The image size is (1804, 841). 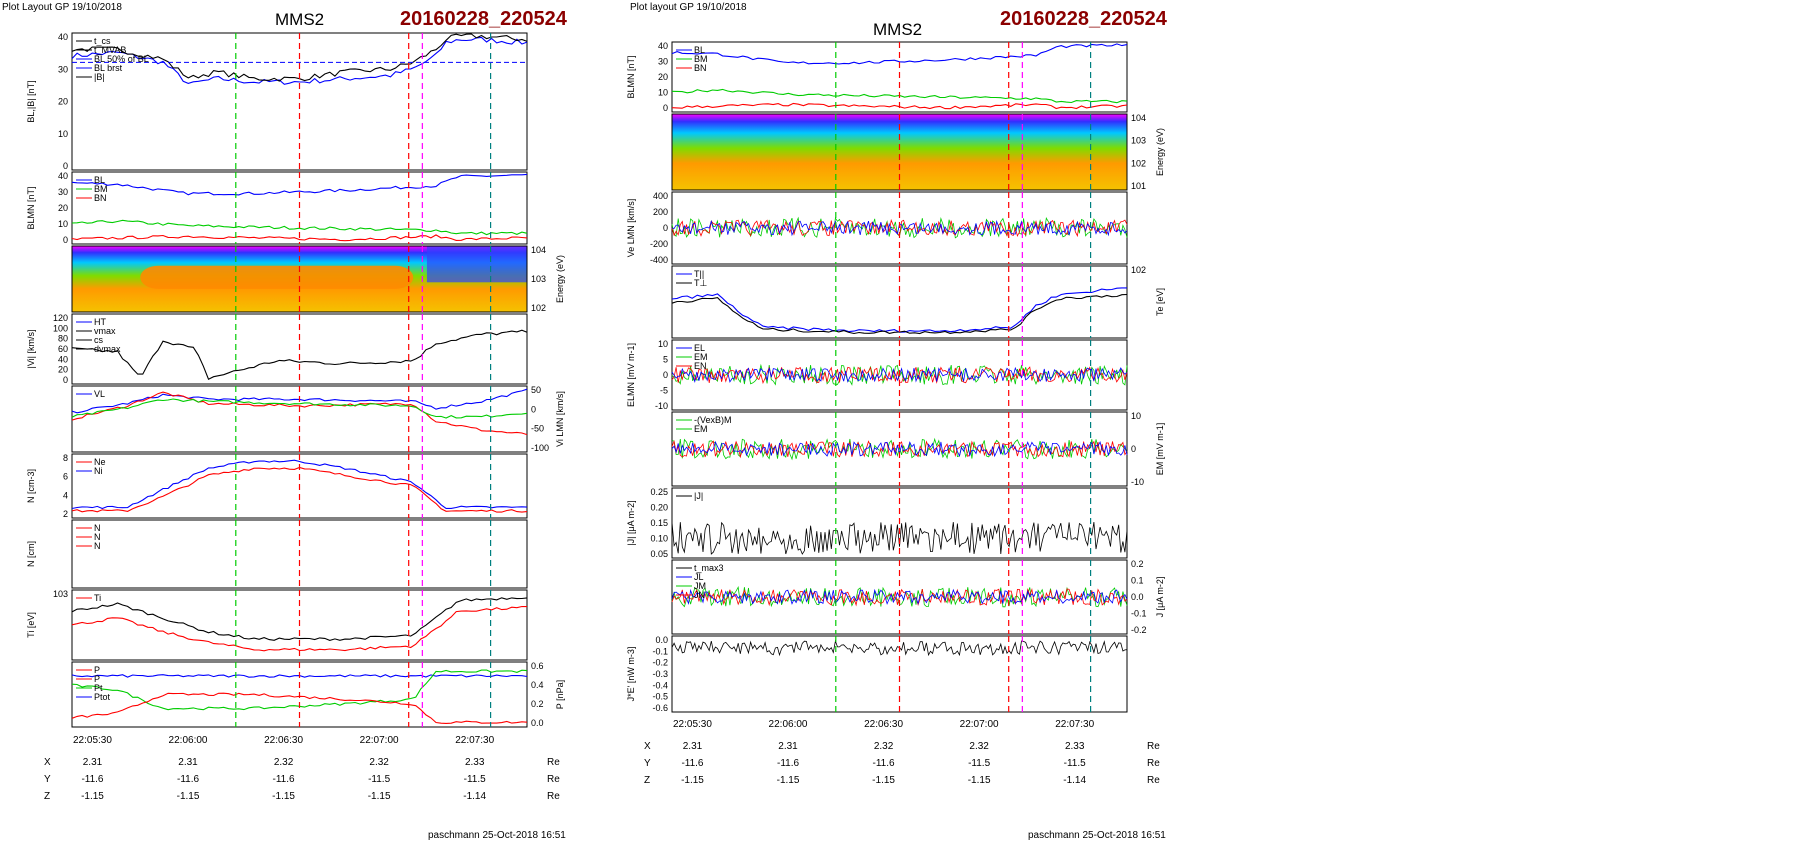 I want to click on ephemeris-value-right-1-2: -11.6, so click(x=884, y=763).